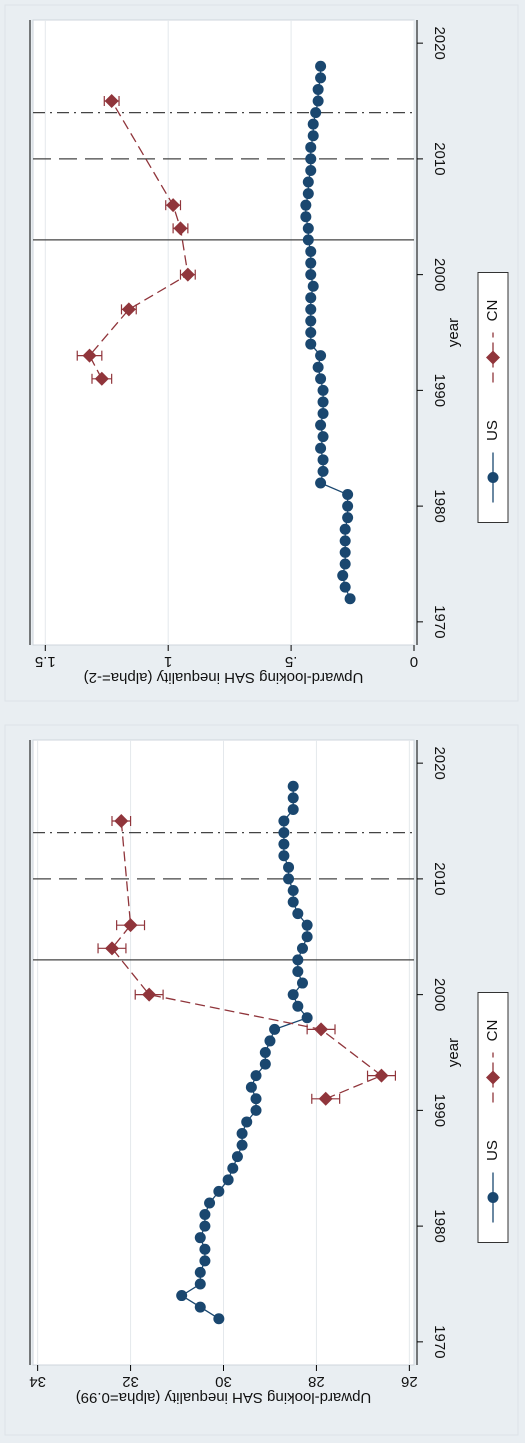  What do you see at coordinates (493, 1117) in the screenshot?
I see `legend: US CN` at bounding box center [493, 1117].